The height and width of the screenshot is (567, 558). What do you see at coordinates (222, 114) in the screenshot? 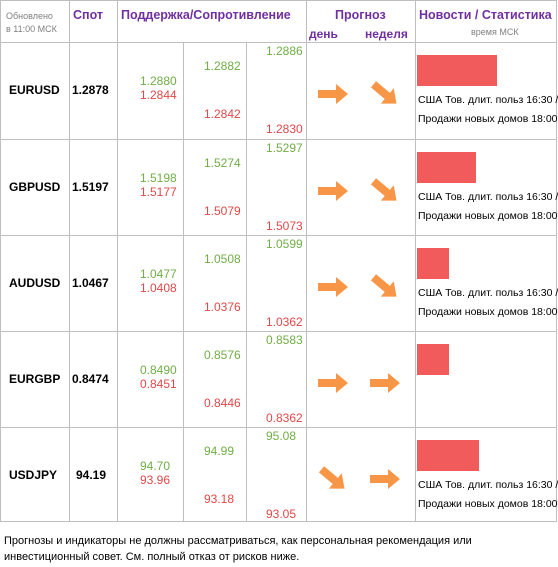
I see `resistance-level-2: 1.2842` at bounding box center [222, 114].